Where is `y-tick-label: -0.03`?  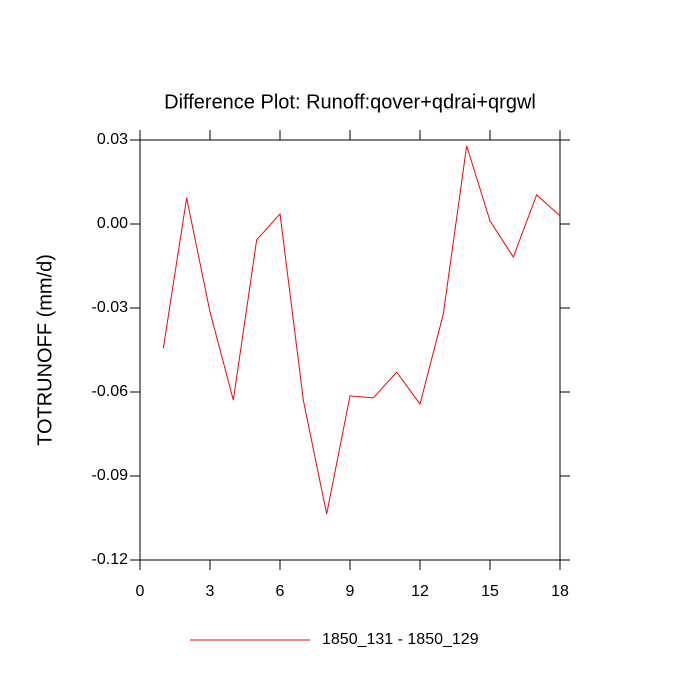
y-tick-label: -0.03 is located at coordinates (110, 307).